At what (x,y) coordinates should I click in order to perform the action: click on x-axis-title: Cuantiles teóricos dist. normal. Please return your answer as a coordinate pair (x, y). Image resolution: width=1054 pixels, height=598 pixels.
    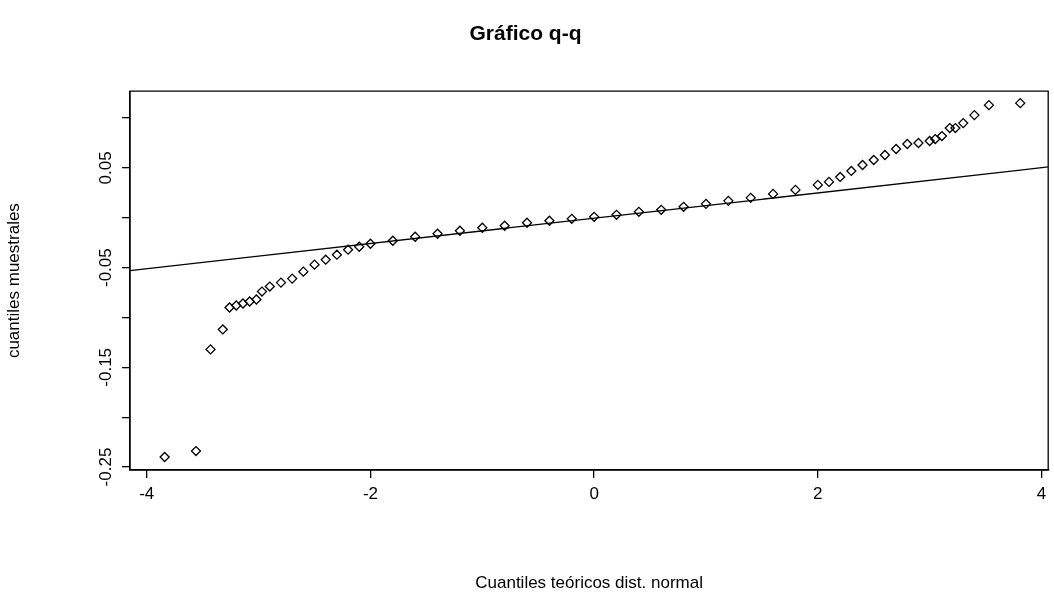
    Looking at the image, I should click on (589, 583).